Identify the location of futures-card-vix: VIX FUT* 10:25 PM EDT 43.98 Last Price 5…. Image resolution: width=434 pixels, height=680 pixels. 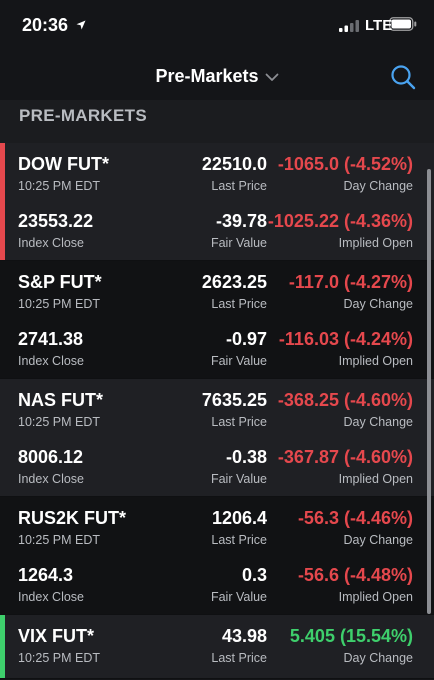
(217, 647).